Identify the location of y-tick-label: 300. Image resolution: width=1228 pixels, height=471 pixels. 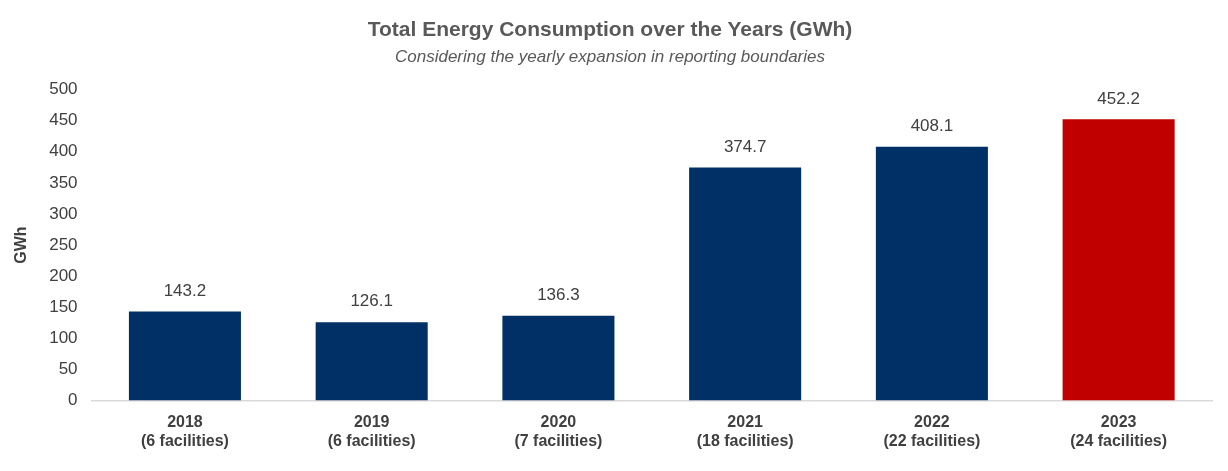
(63, 213).